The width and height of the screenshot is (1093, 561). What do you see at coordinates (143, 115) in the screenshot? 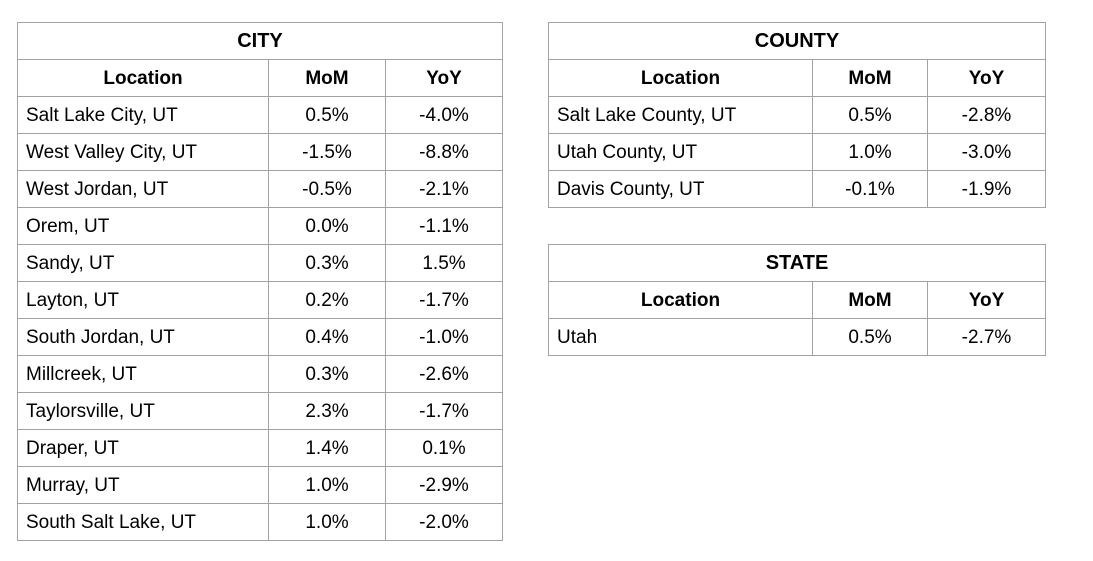
I see `location-cell: Salt Lake City, UT` at bounding box center [143, 115].